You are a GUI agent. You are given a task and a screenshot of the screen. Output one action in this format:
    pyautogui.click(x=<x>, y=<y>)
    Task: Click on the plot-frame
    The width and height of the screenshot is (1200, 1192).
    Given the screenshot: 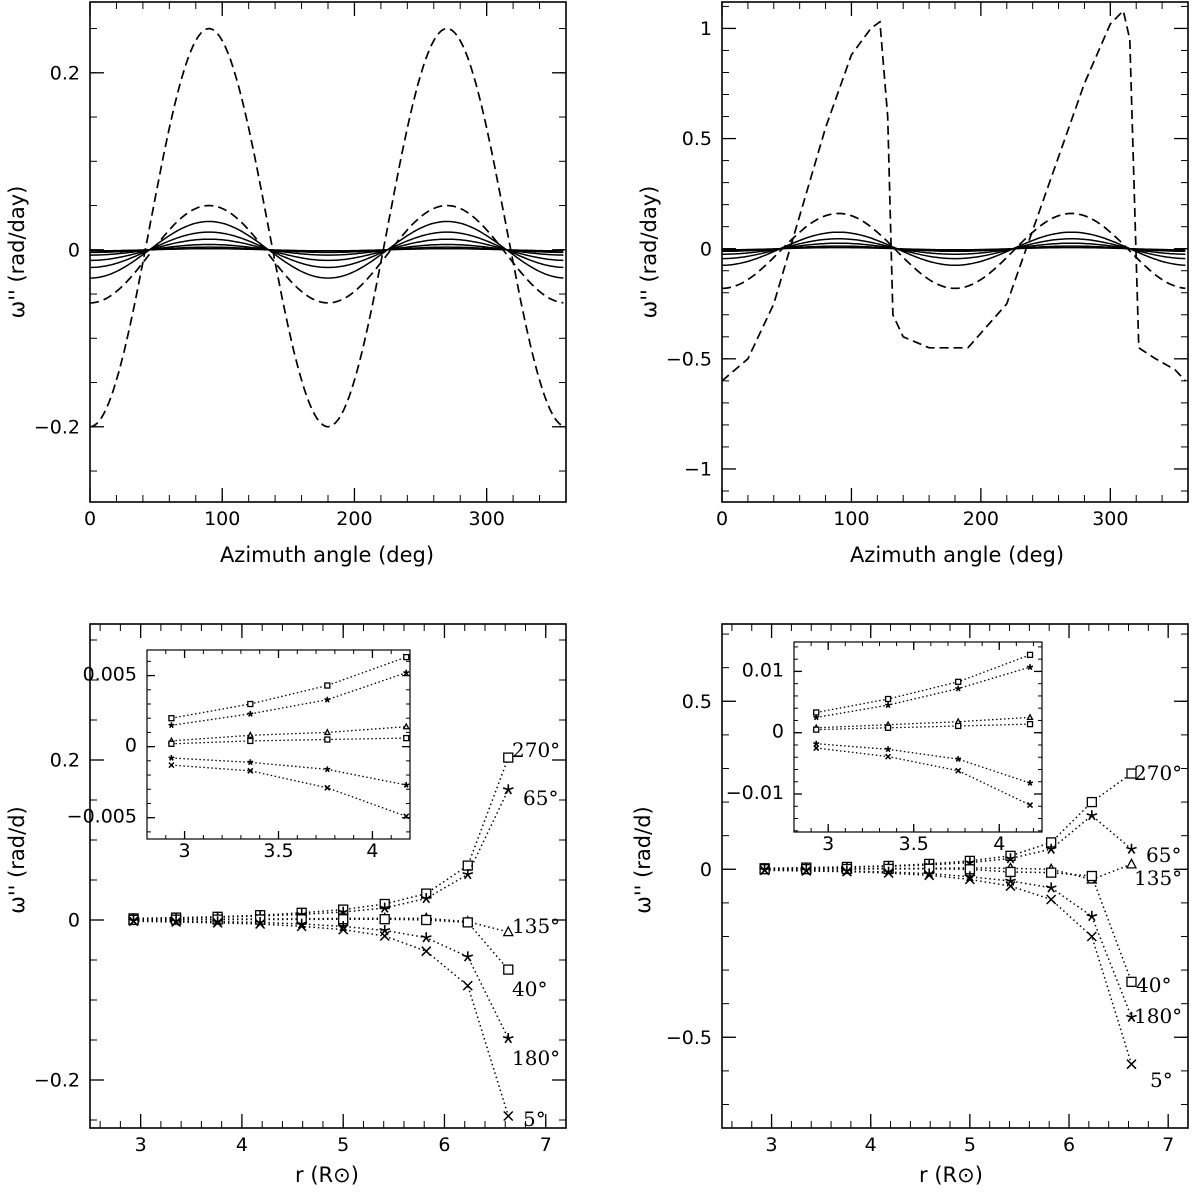 What is the action you would take?
    pyautogui.click(x=918, y=737)
    